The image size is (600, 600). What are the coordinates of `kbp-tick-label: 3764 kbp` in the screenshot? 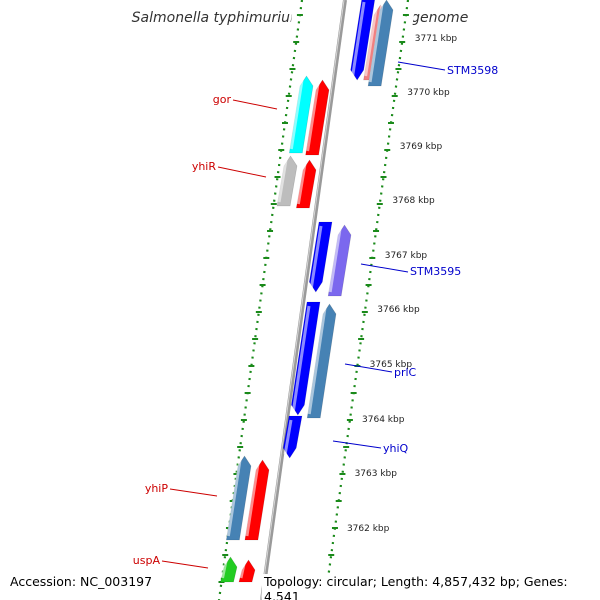 It's located at (383, 420).